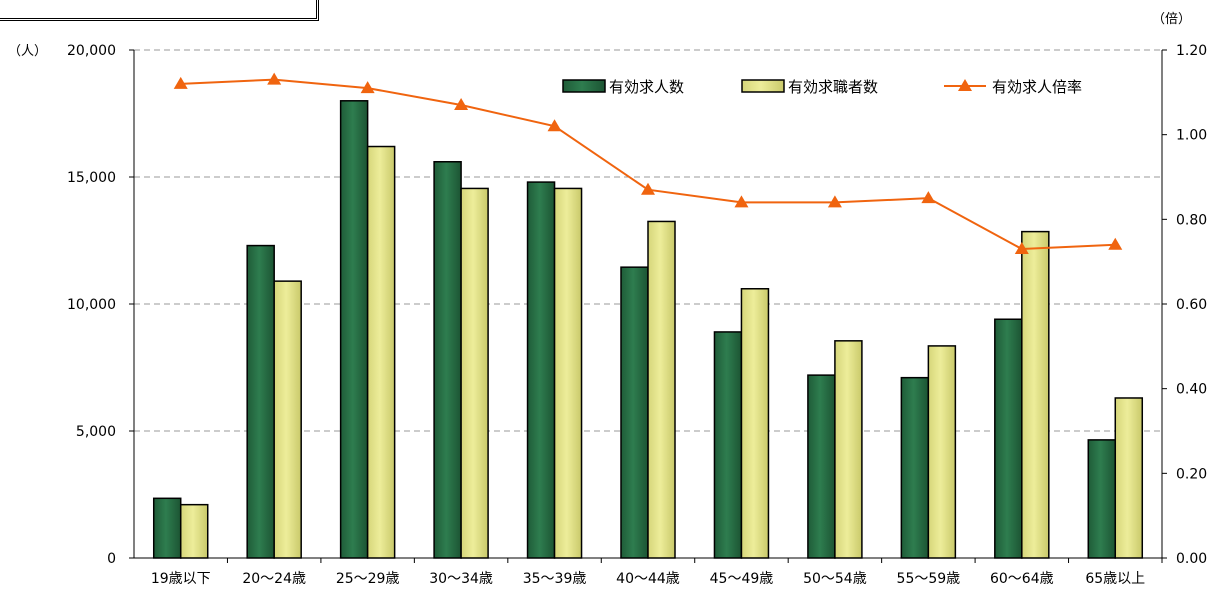 The image size is (1220, 589). I want to click on legend: 有効求人数 有効求職者数 有効求人倍率, so click(822, 87).